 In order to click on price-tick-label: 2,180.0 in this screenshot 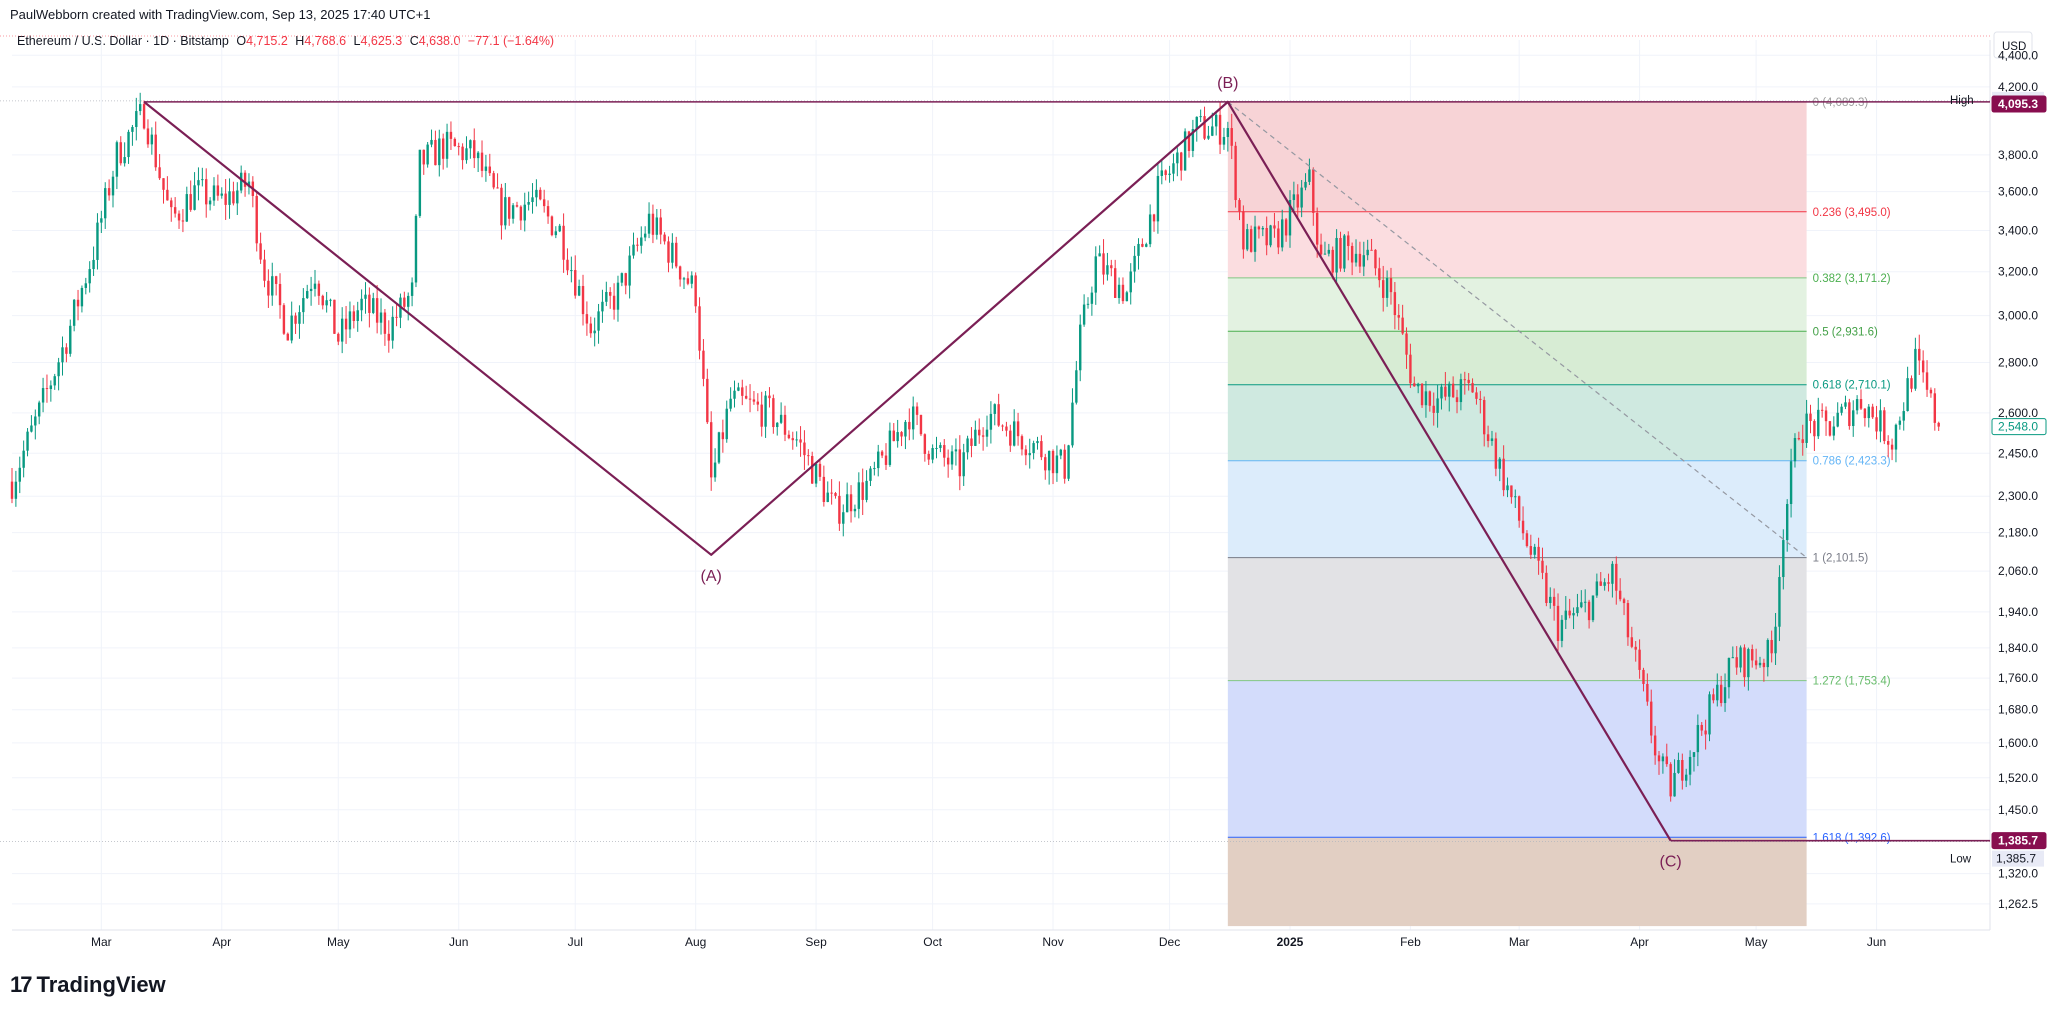, I will do `click(2018, 533)`.